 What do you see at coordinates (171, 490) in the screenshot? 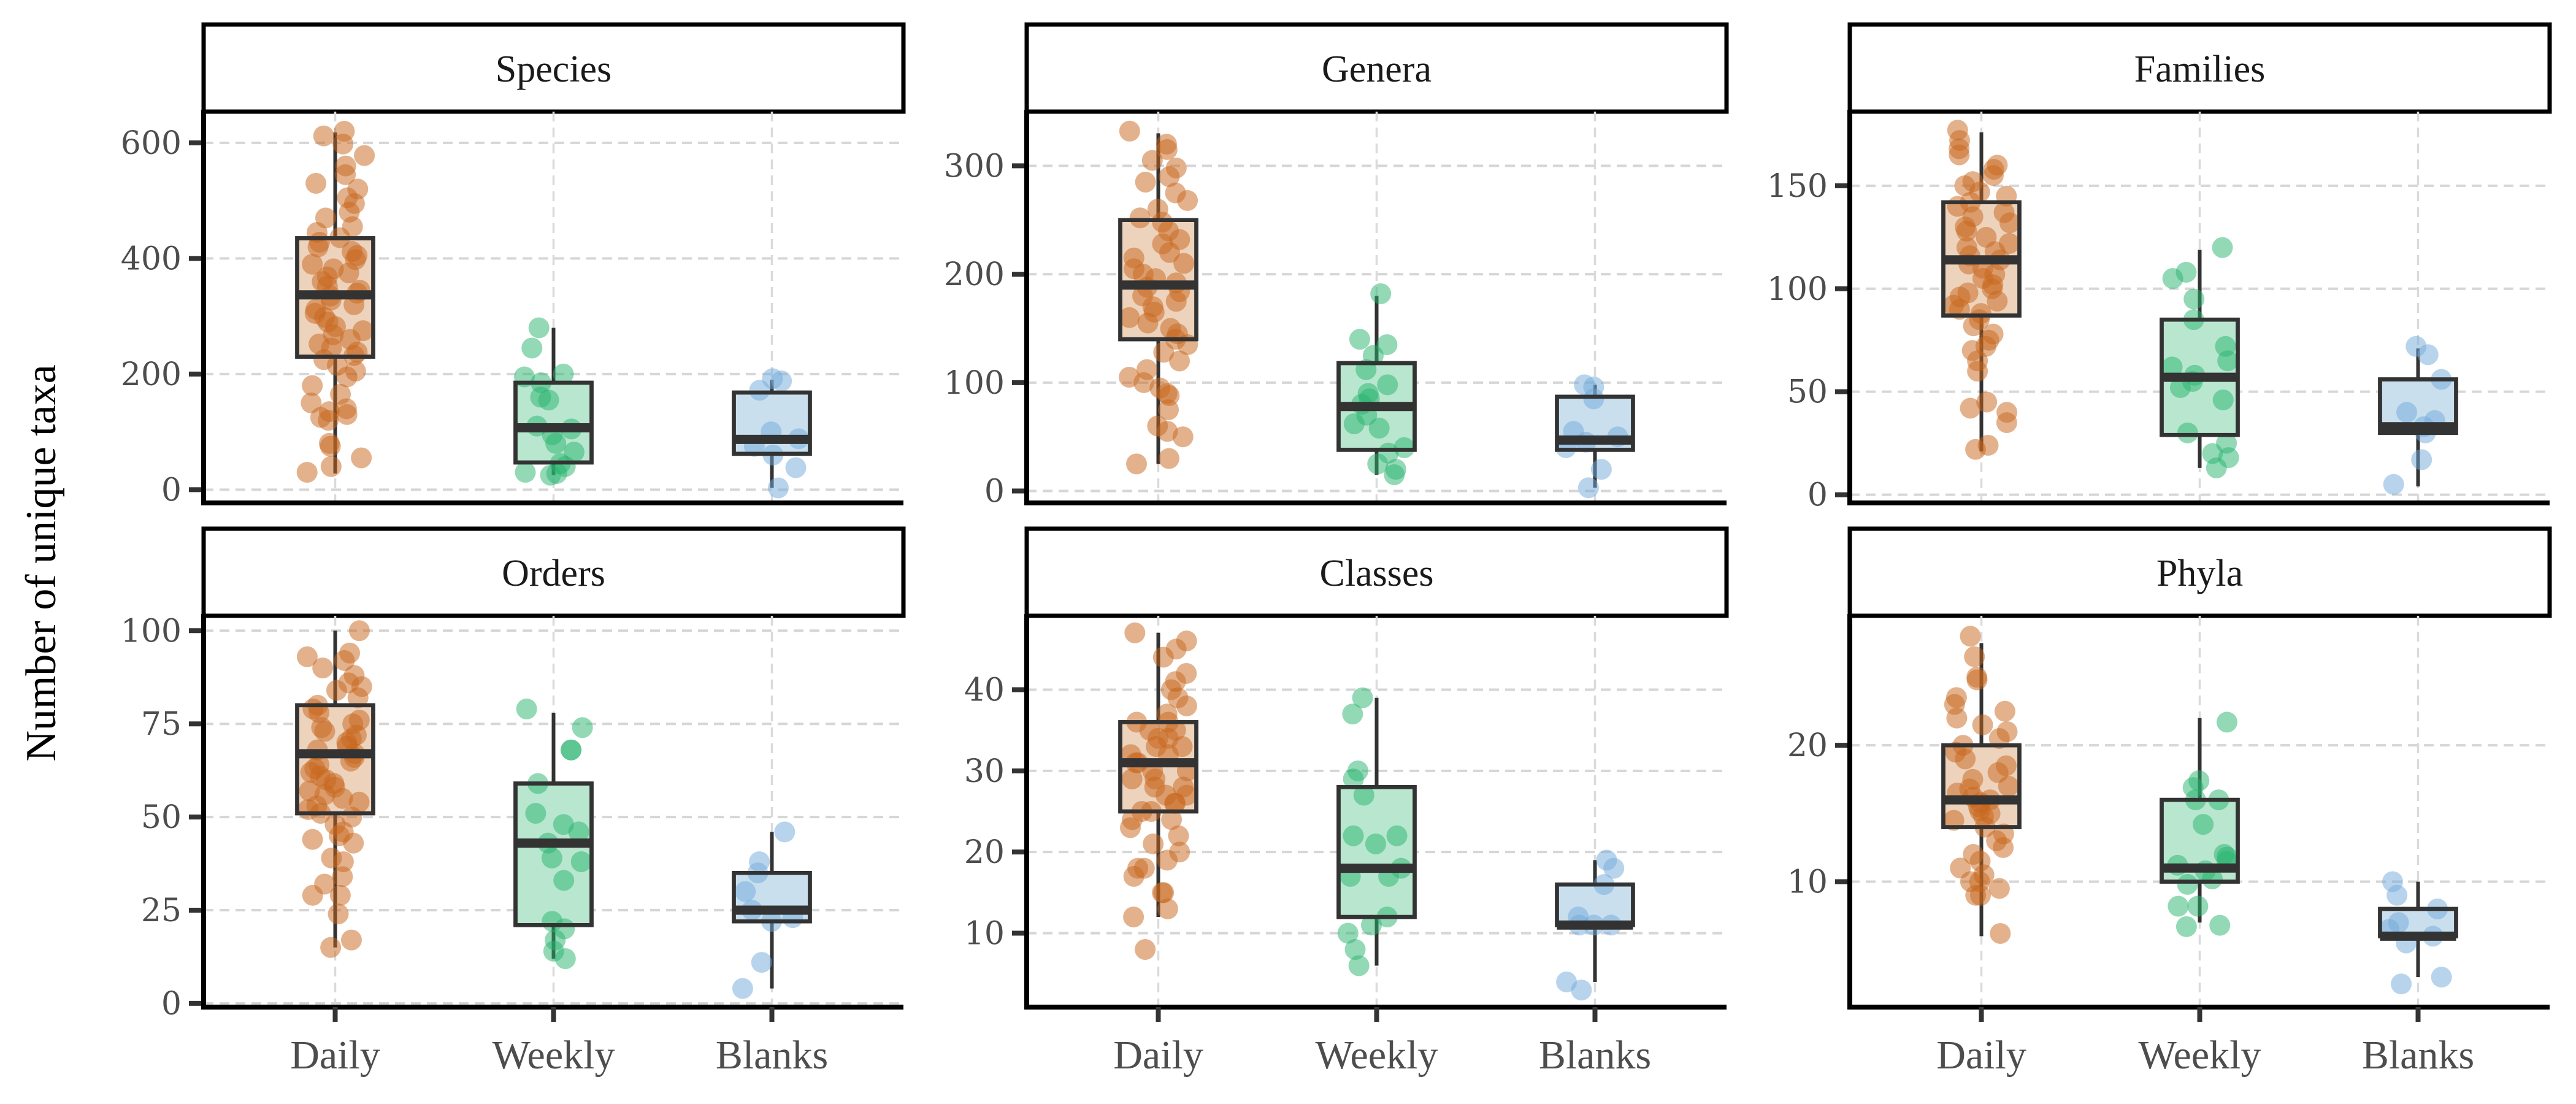
I see `y-tick-label: 0` at bounding box center [171, 490].